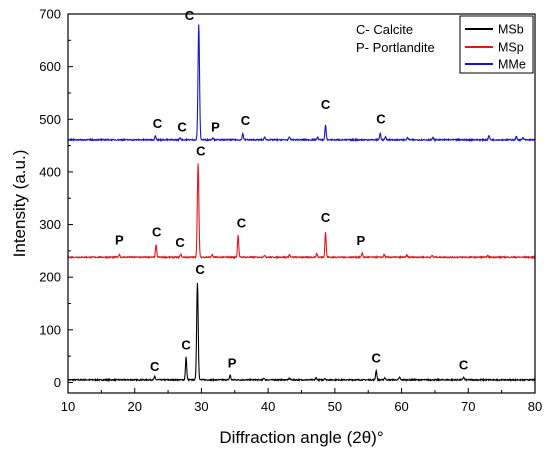 Image resolution: width=550 pixels, height=452 pixels. What do you see at coordinates (50, 224) in the screenshot?
I see `y-tick-label: 300` at bounding box center [50, 224].